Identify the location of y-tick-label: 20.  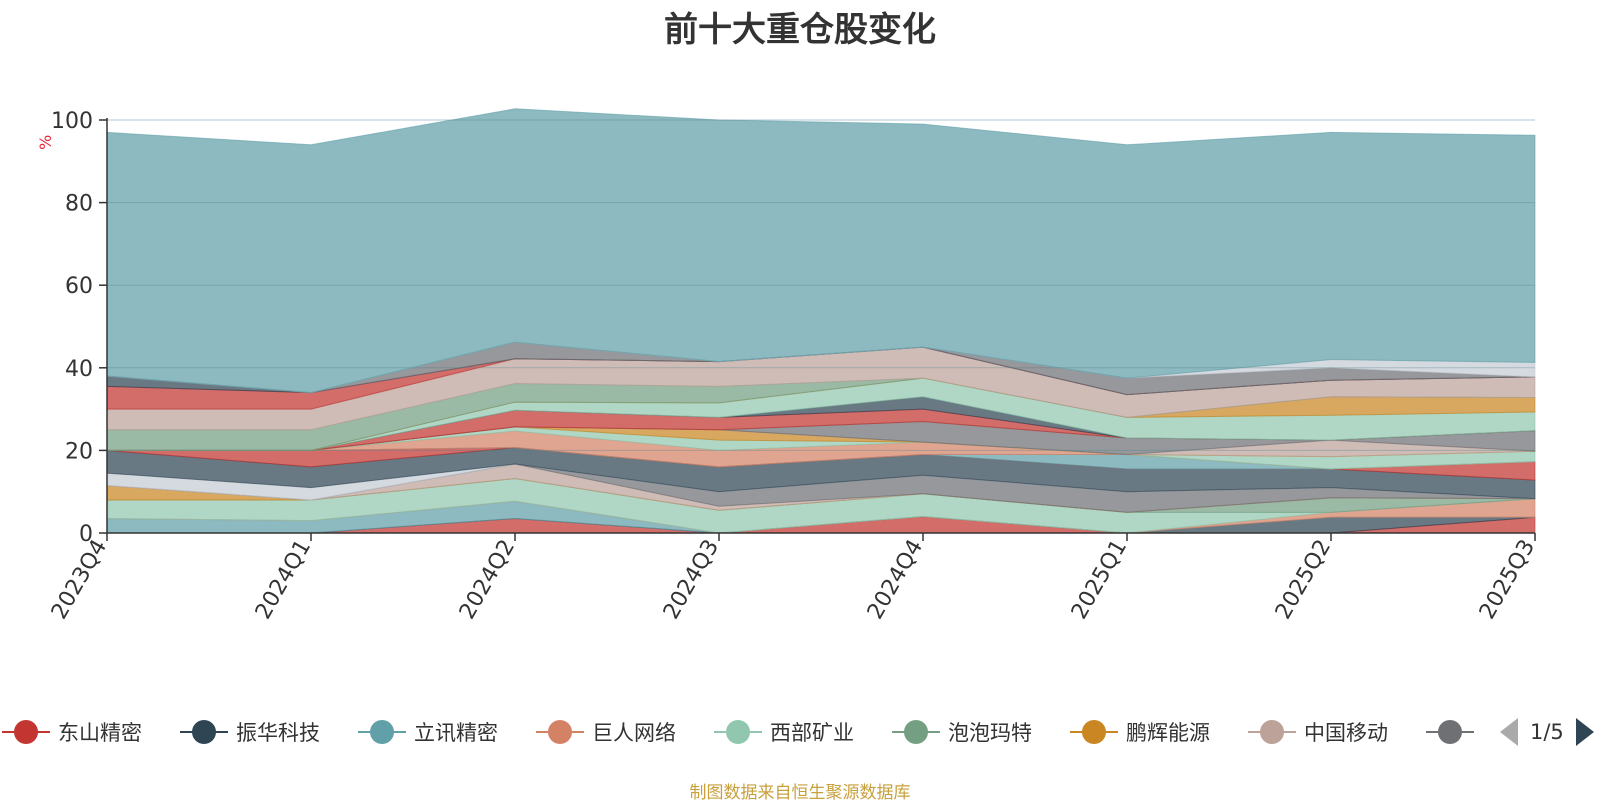
(79, 451).